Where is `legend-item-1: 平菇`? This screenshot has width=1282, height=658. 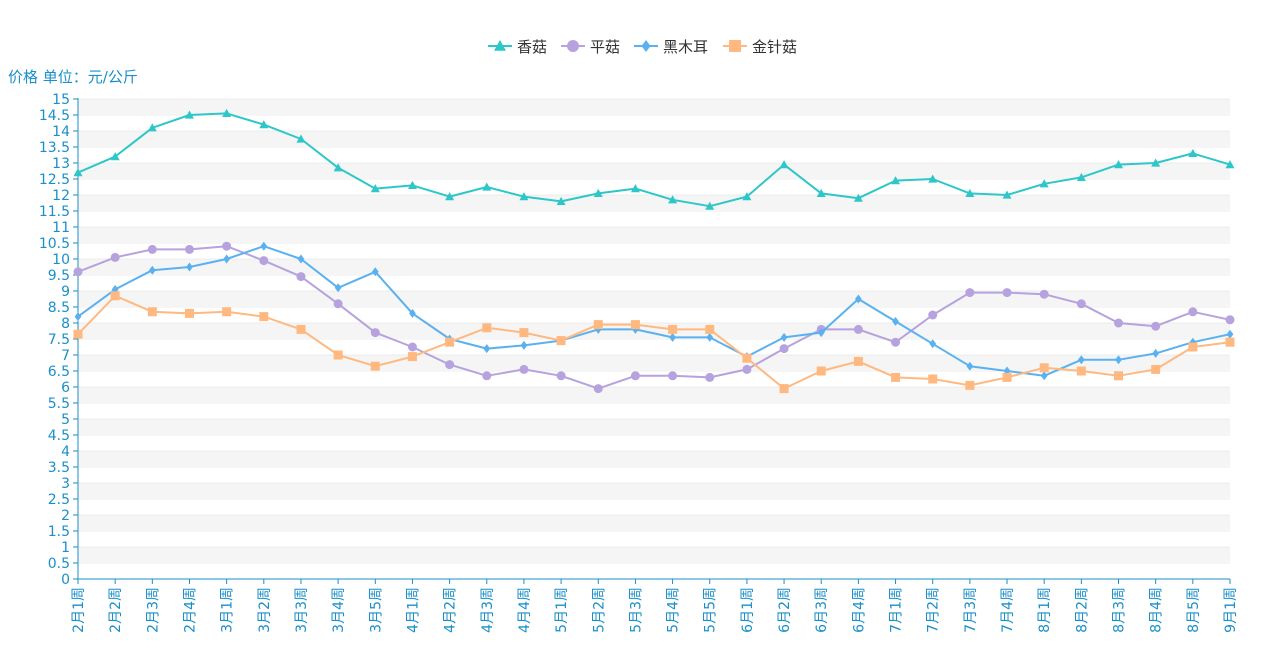 legend-item-1: 平菇 is located at coordinates (590, 47).